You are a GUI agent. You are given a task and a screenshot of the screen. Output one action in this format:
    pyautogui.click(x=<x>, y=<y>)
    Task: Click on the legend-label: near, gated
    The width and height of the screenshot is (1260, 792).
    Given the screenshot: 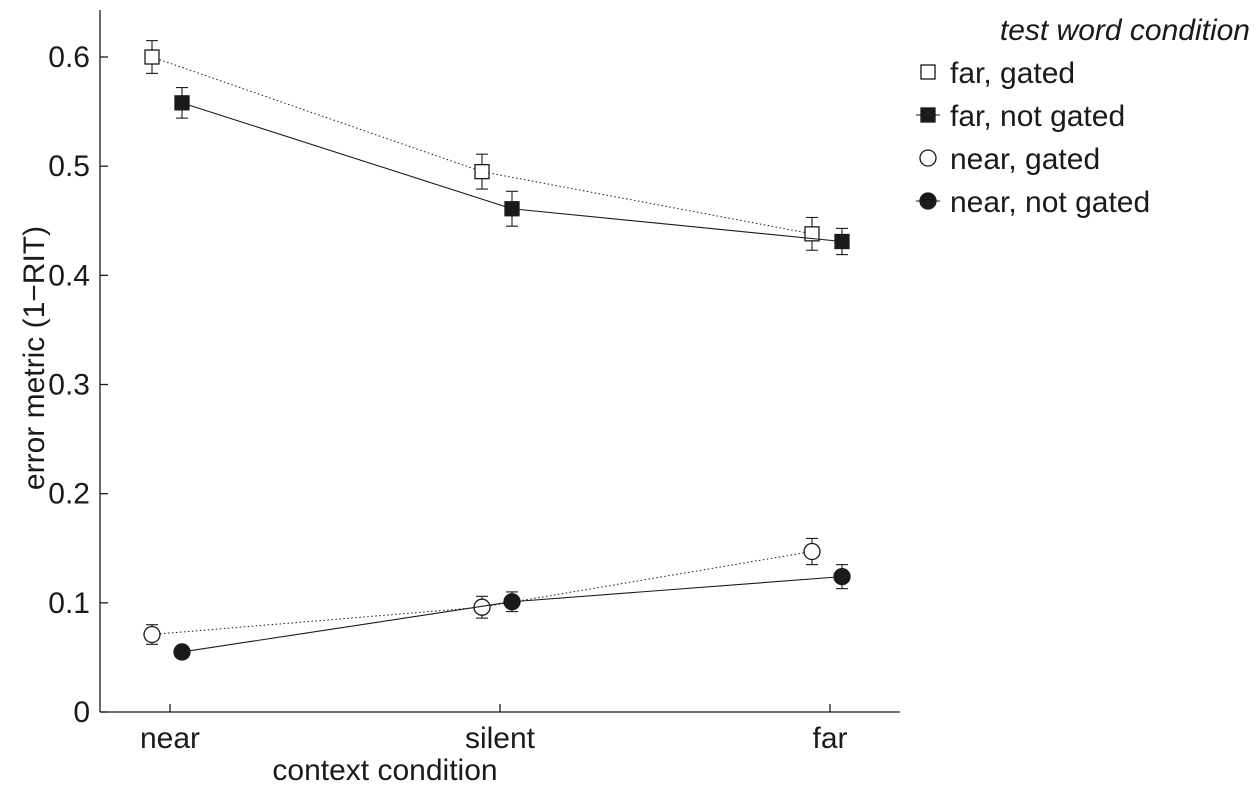 What is the action you would take?
    pyautogui.click(x=1025, y=159)
    